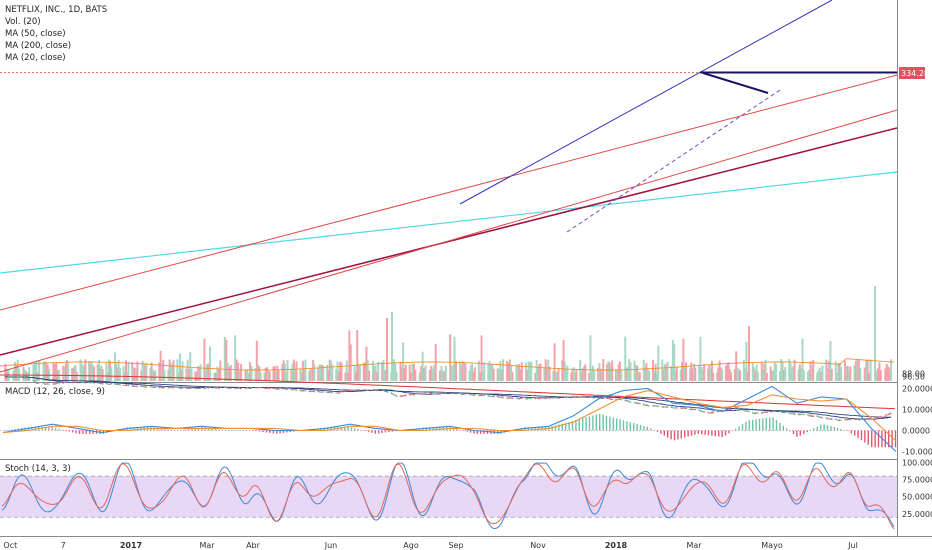  I want to click on stoch-tick-label: 50.0000, so click(917, 497).